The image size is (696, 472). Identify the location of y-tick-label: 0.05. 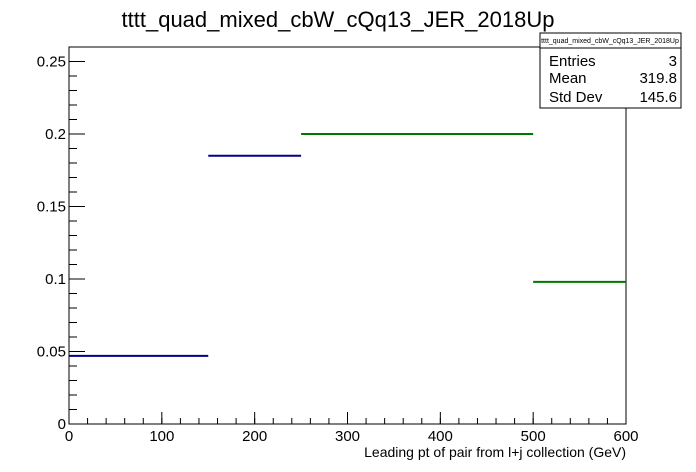
(51, 352).